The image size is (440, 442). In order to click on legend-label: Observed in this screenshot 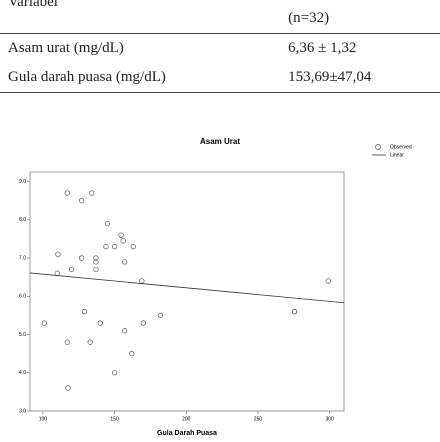, I will do `click(401, 147)`.